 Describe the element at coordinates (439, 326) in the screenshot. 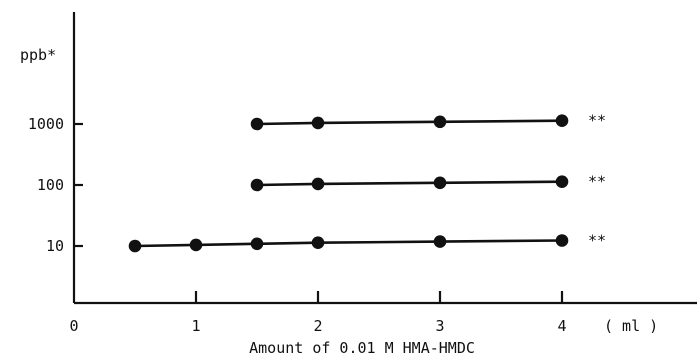

I see `x-tick-label-3: 3` at that location.